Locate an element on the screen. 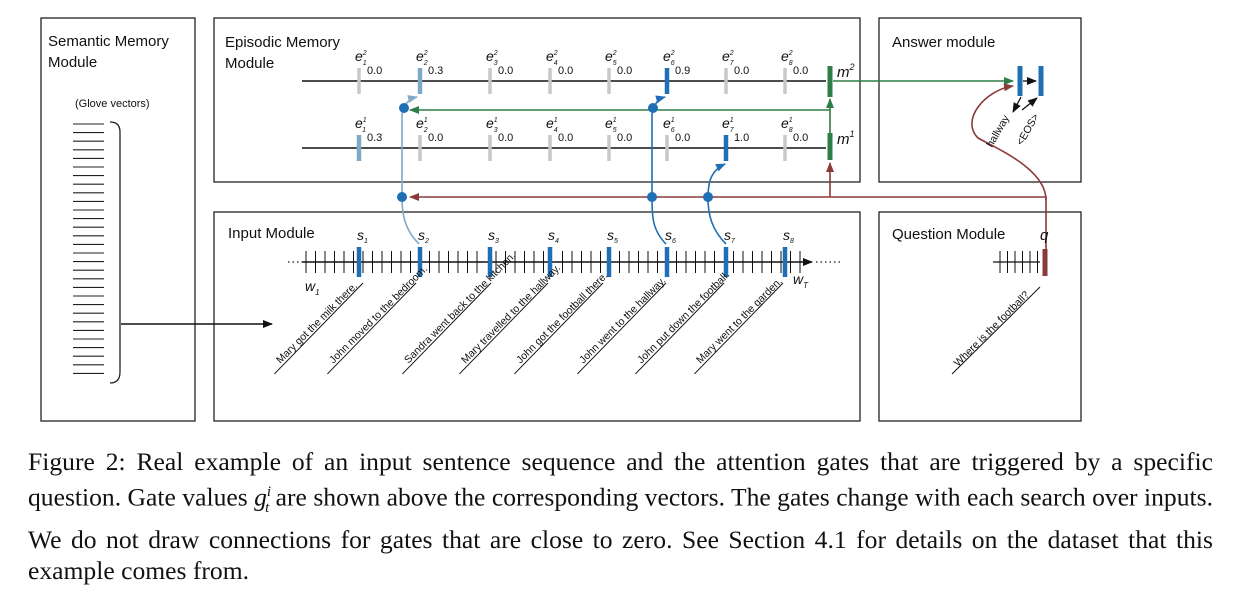  pass2-episode-label: e2 1 is located at coordinates (361, 57).